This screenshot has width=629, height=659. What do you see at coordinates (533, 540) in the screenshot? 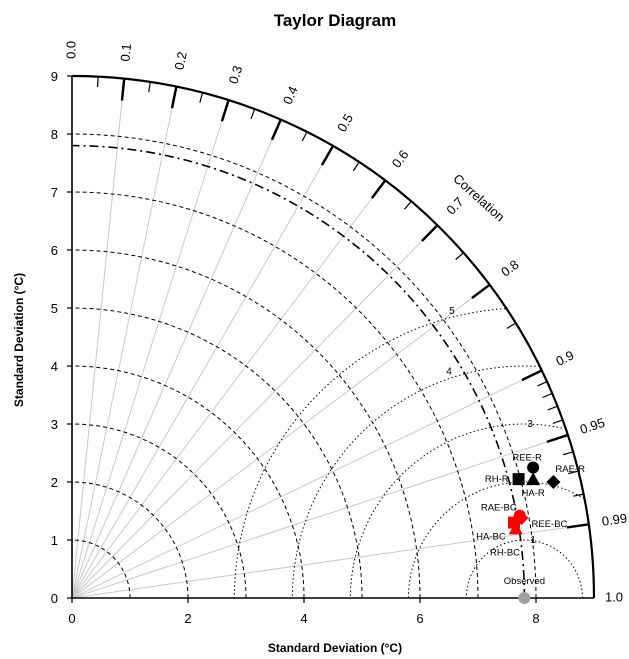
I see `rmsd-label: 1` at bounding box center [533, 540].